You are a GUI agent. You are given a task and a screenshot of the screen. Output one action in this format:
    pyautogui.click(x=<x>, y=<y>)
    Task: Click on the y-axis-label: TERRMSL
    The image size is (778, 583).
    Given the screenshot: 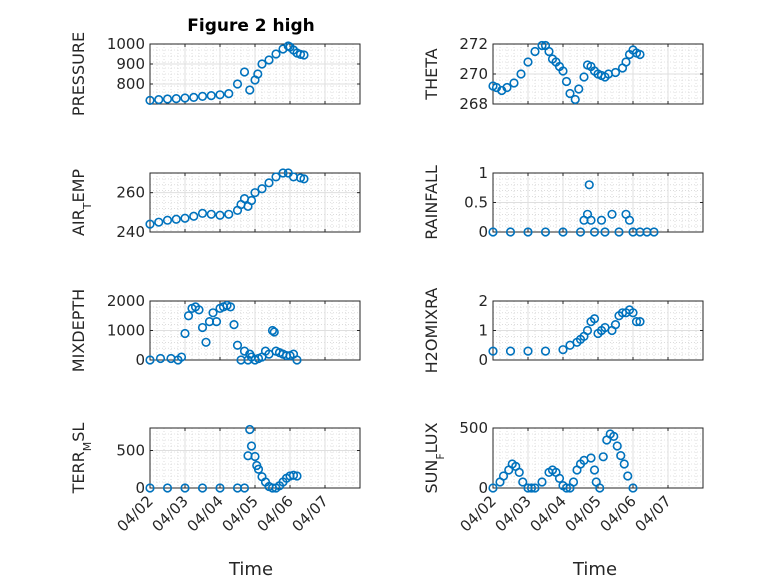 What is the action you would take?
    pyautogui.click(x=81, y=459)
    